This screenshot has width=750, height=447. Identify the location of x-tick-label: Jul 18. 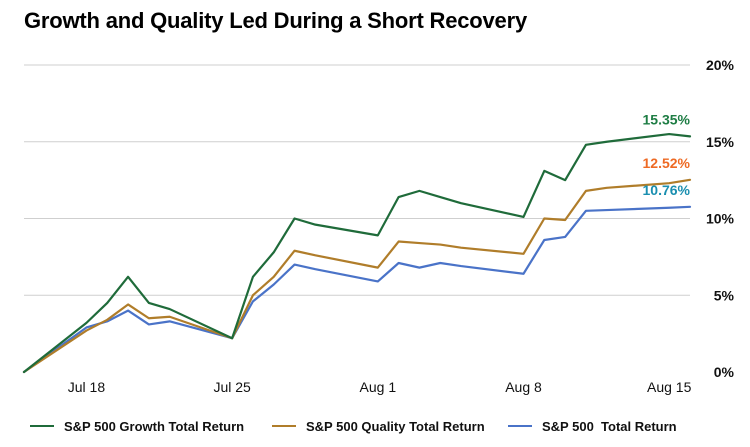
(87, 387).